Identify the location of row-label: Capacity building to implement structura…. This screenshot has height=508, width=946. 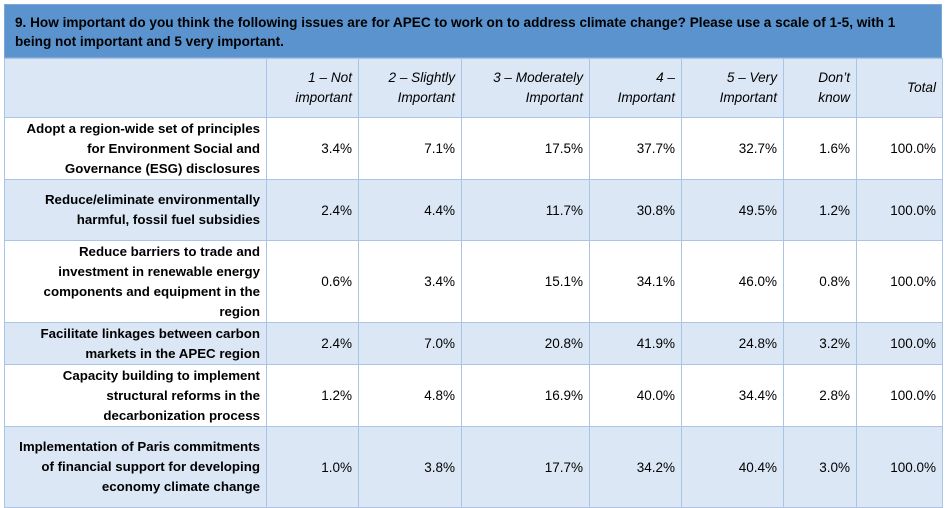
(135, 395).